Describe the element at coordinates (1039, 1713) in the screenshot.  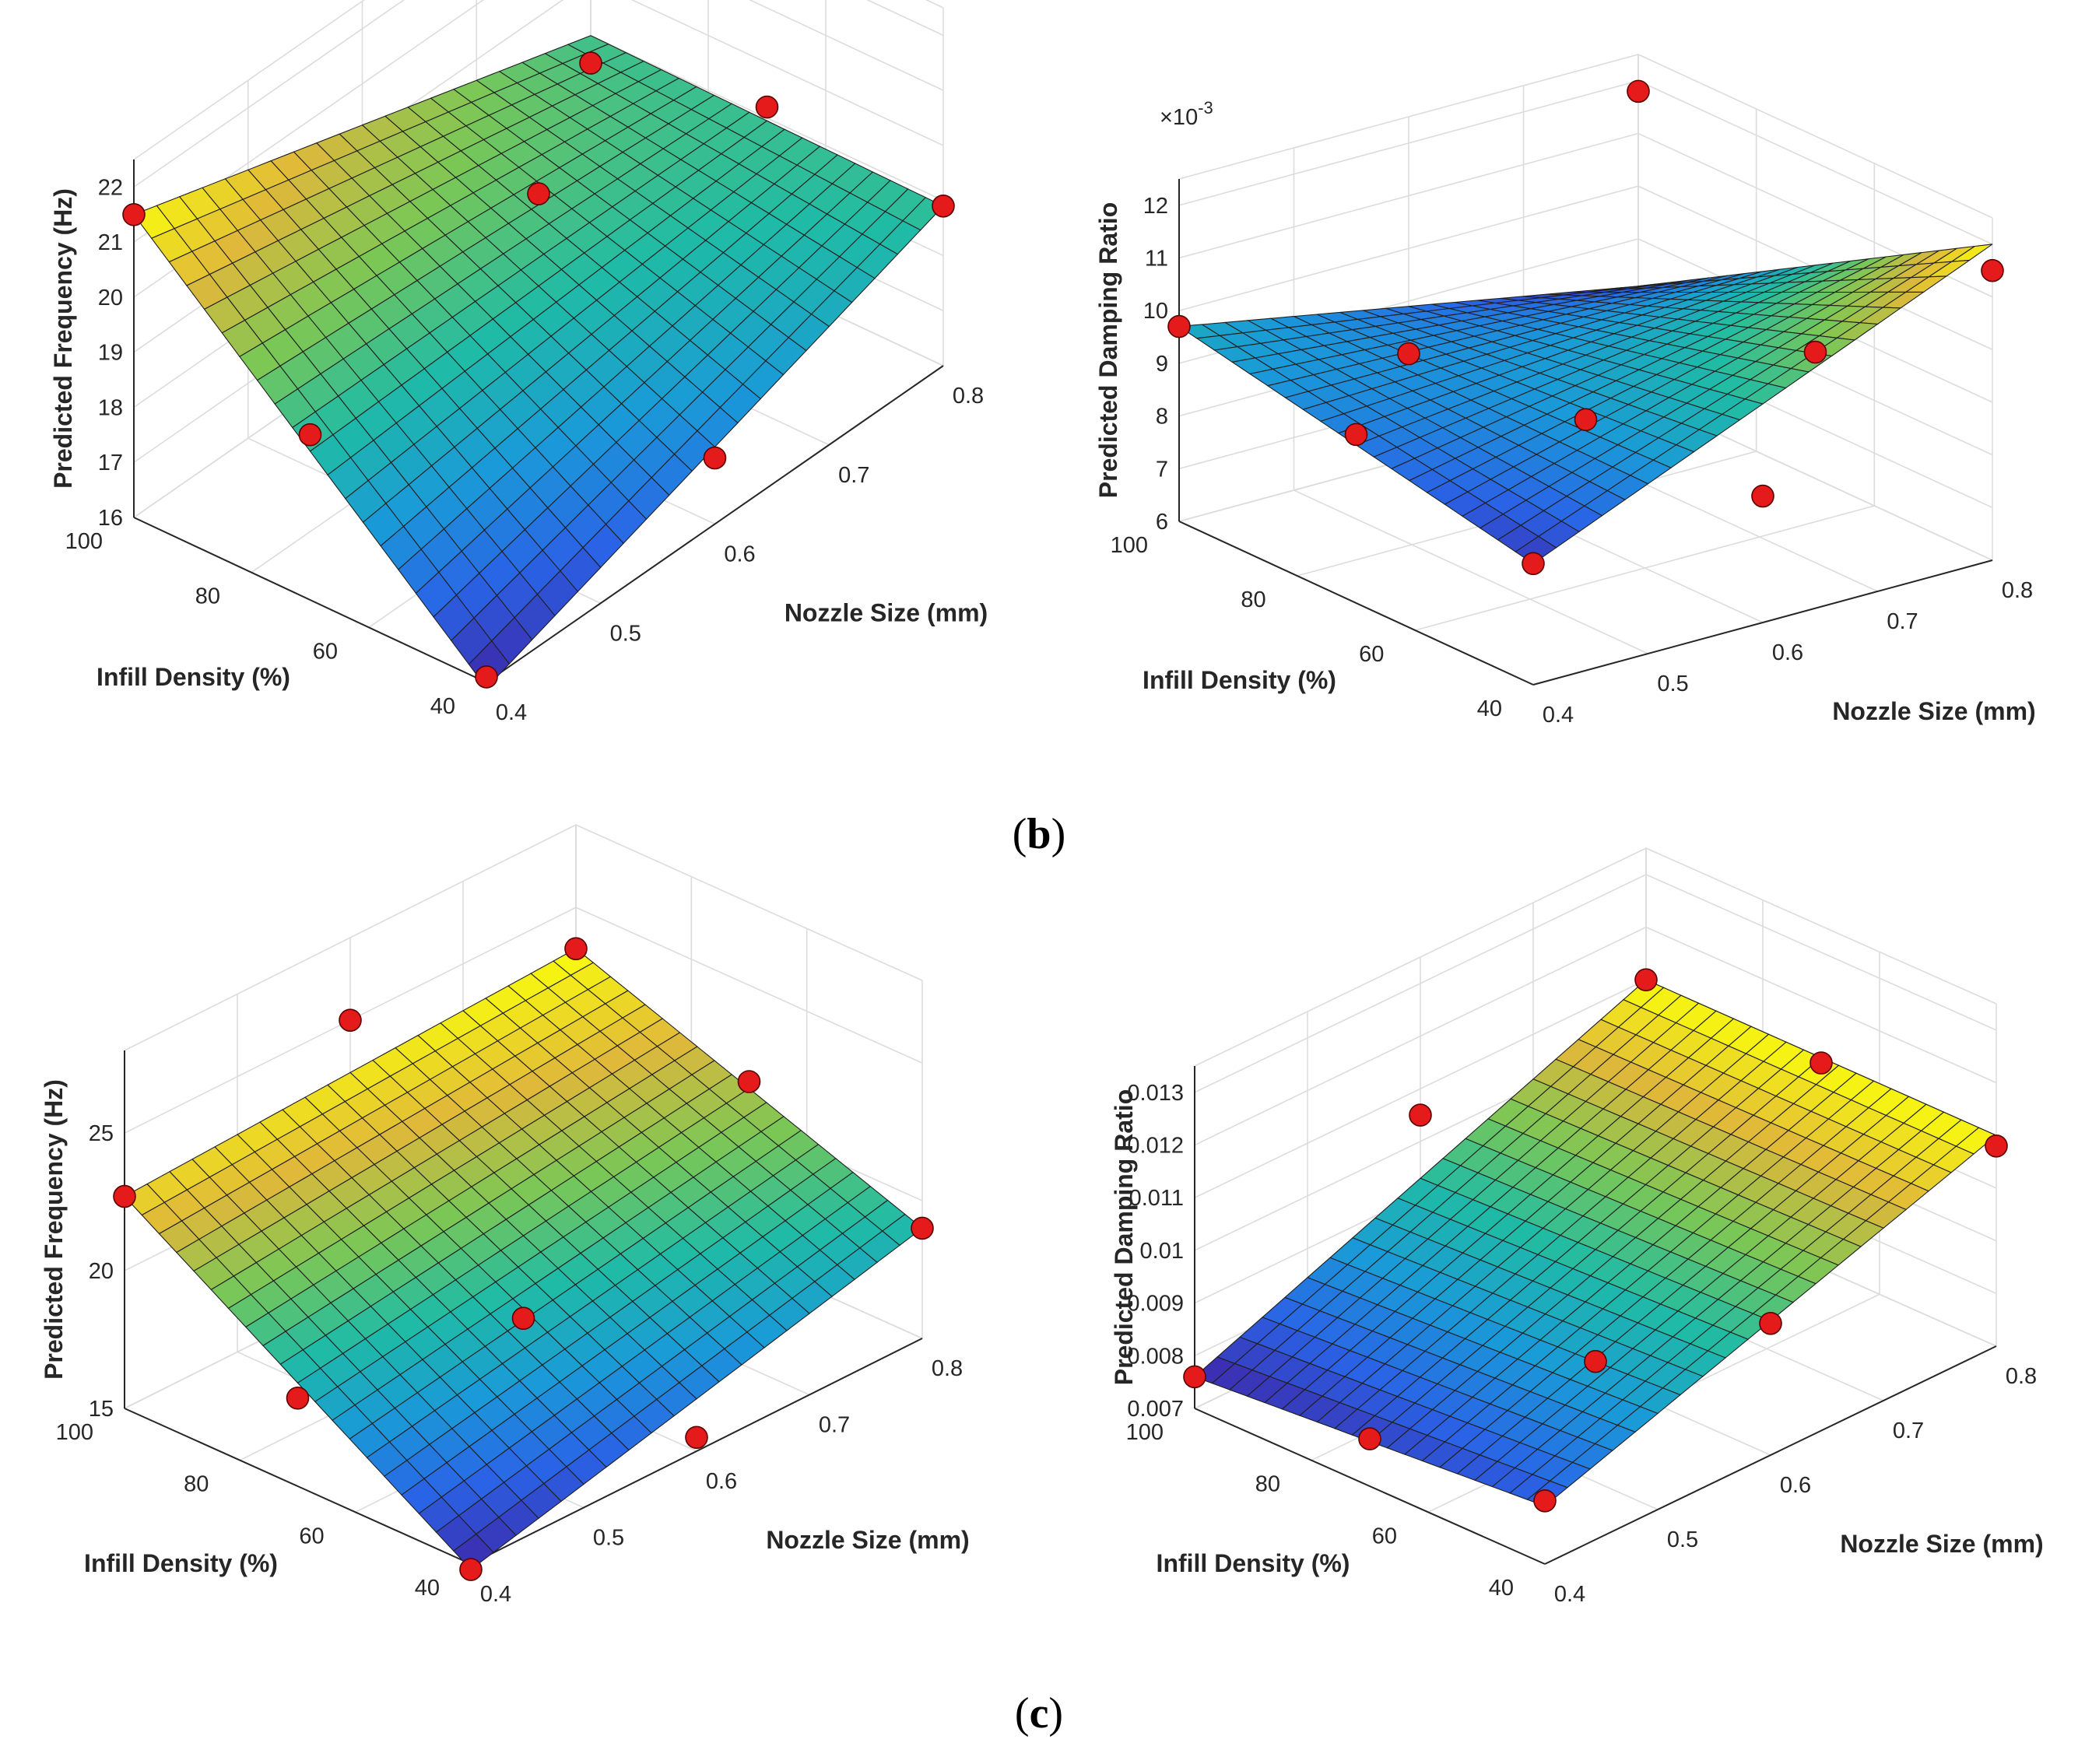
I see `caption-c: (c)` at that location.